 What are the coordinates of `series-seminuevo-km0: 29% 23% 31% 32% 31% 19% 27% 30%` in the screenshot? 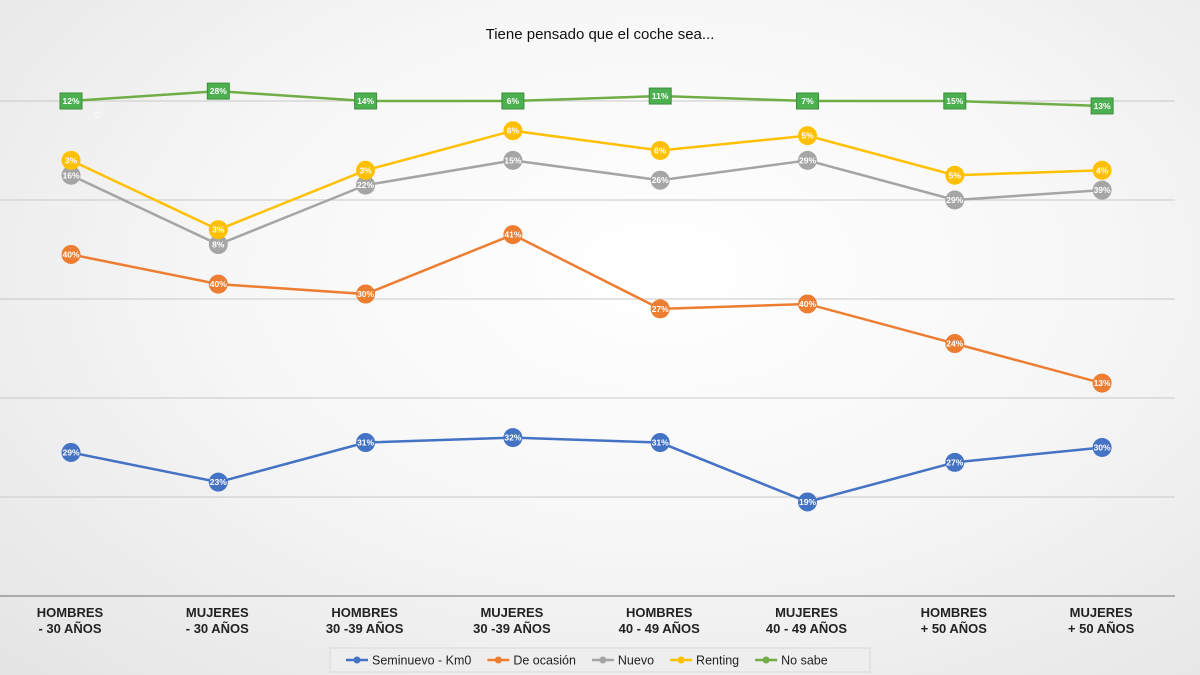 It's located at (586, 470).